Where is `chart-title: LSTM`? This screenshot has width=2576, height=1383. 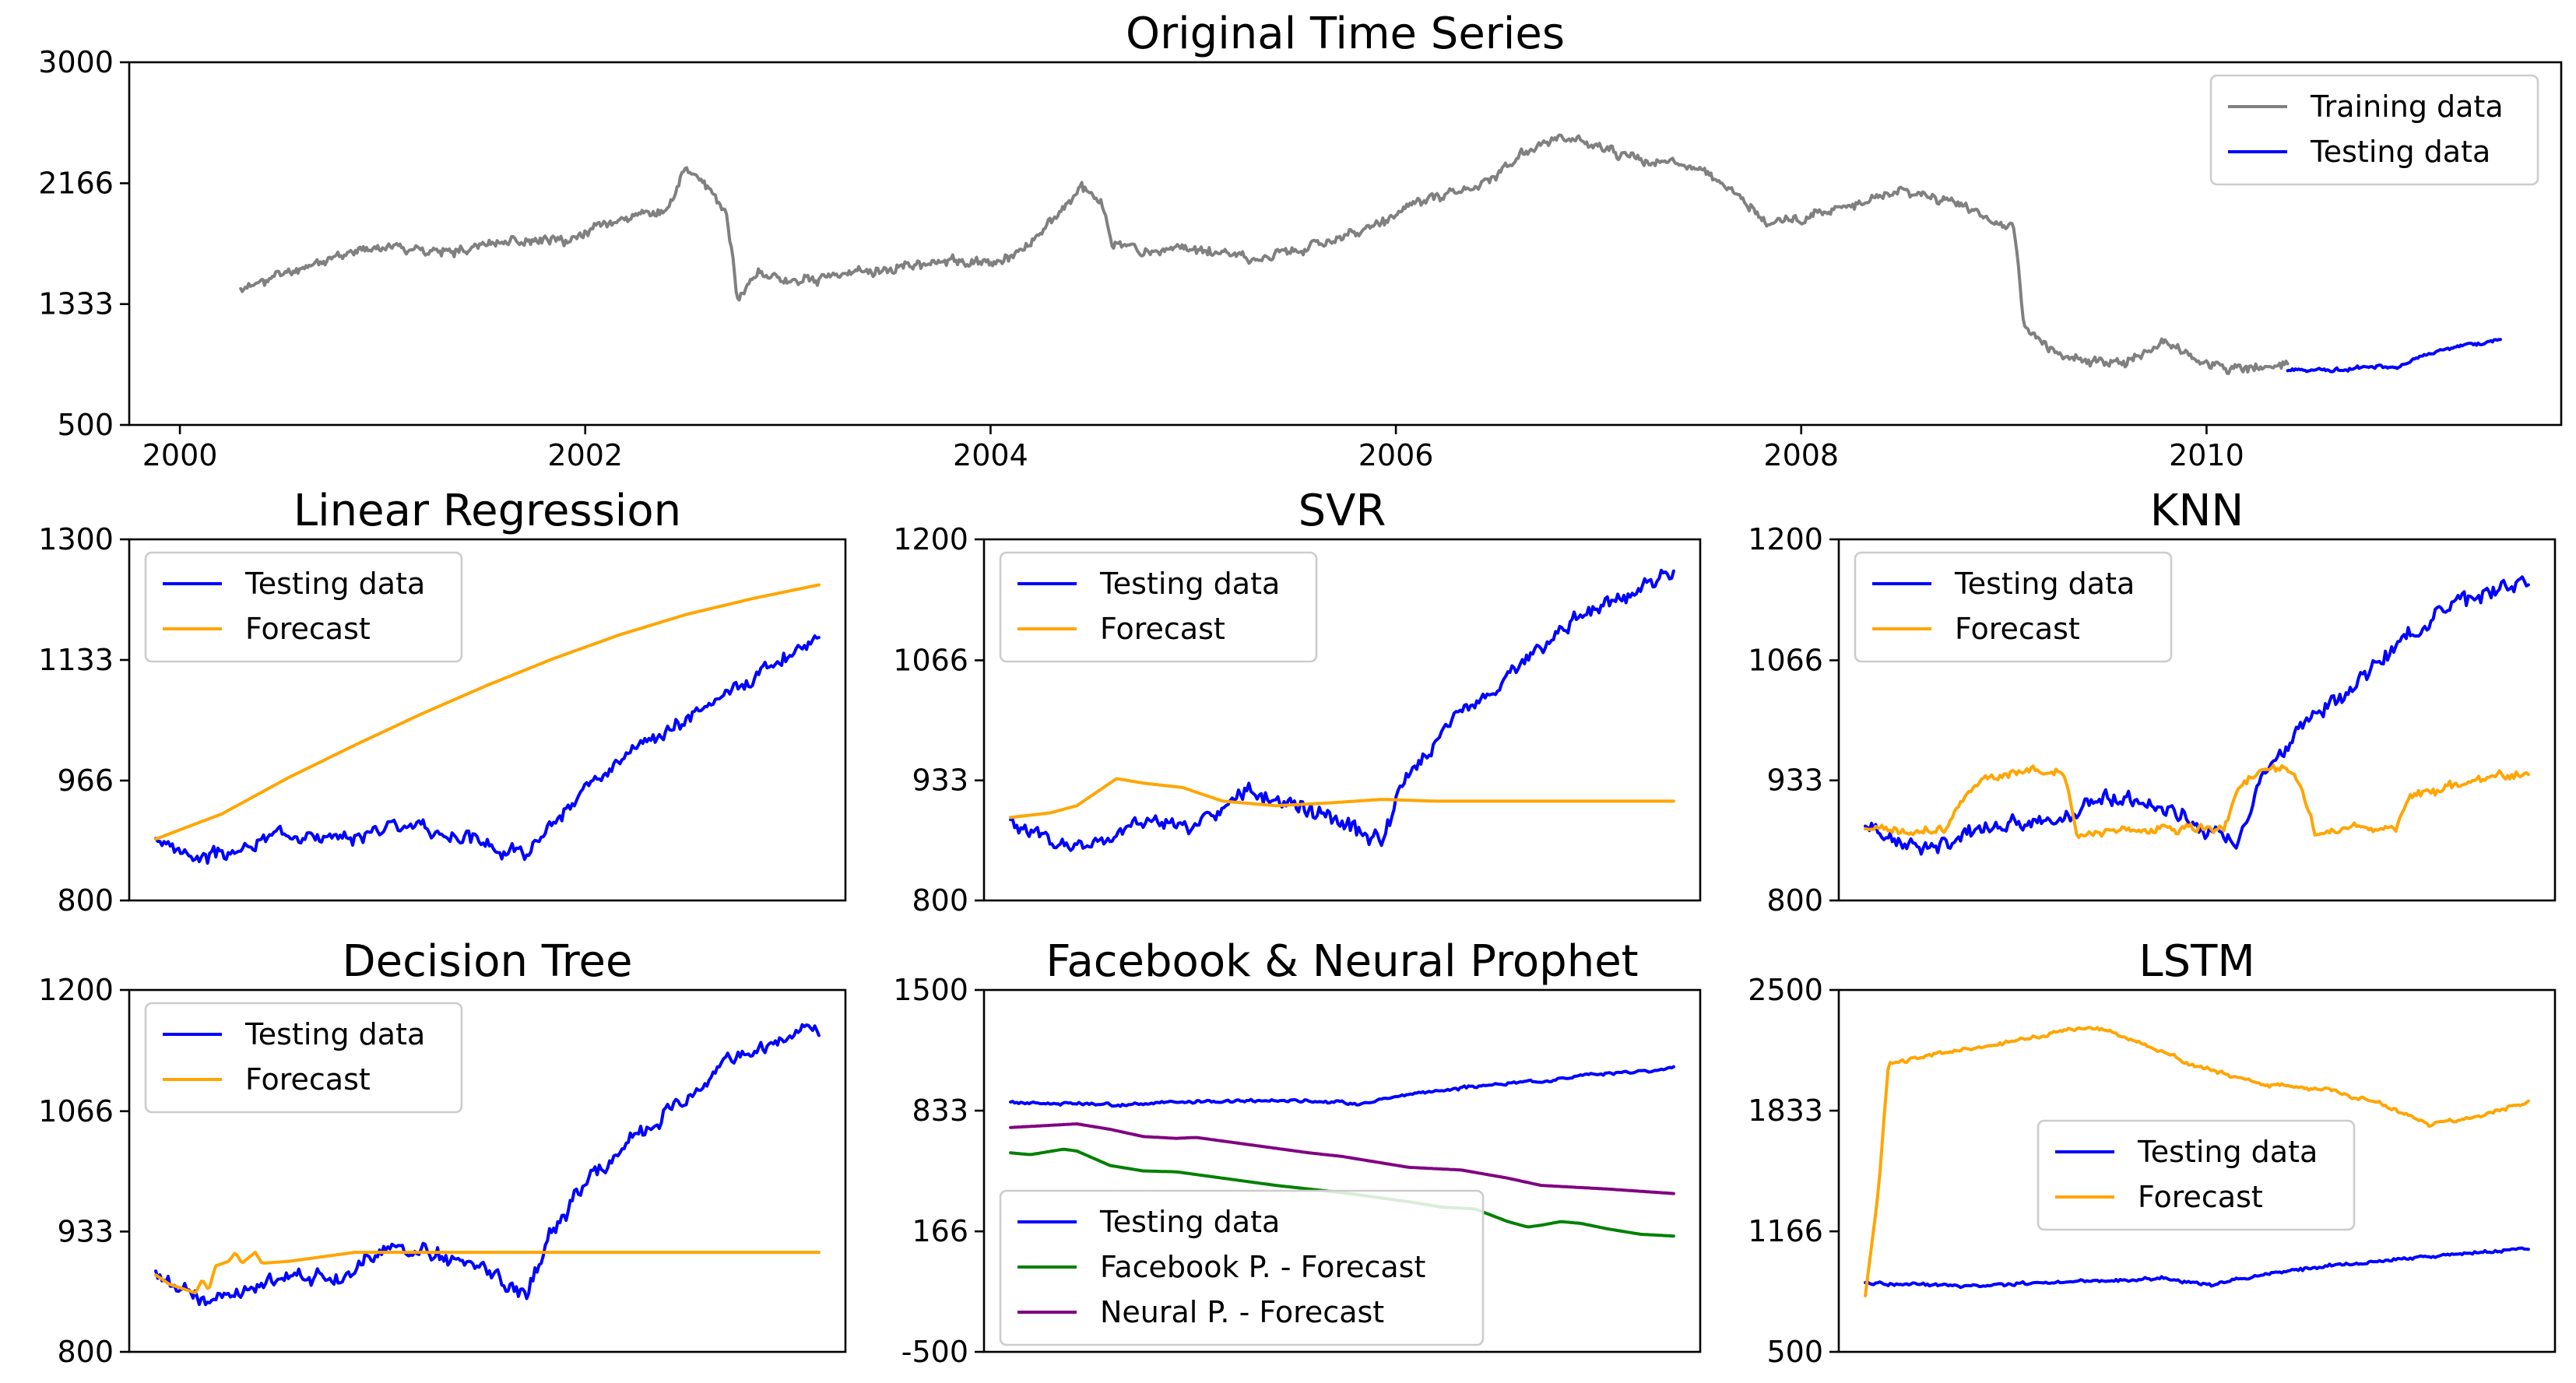 chart-title: LSTM is located at coordinates (2196, 961).